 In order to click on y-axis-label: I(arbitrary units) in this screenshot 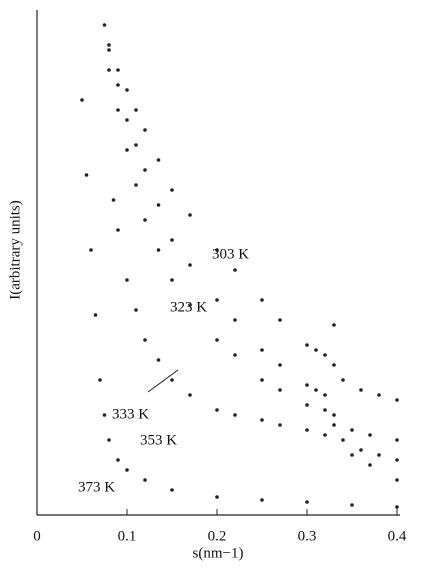, I will do `click(15, 250)`.